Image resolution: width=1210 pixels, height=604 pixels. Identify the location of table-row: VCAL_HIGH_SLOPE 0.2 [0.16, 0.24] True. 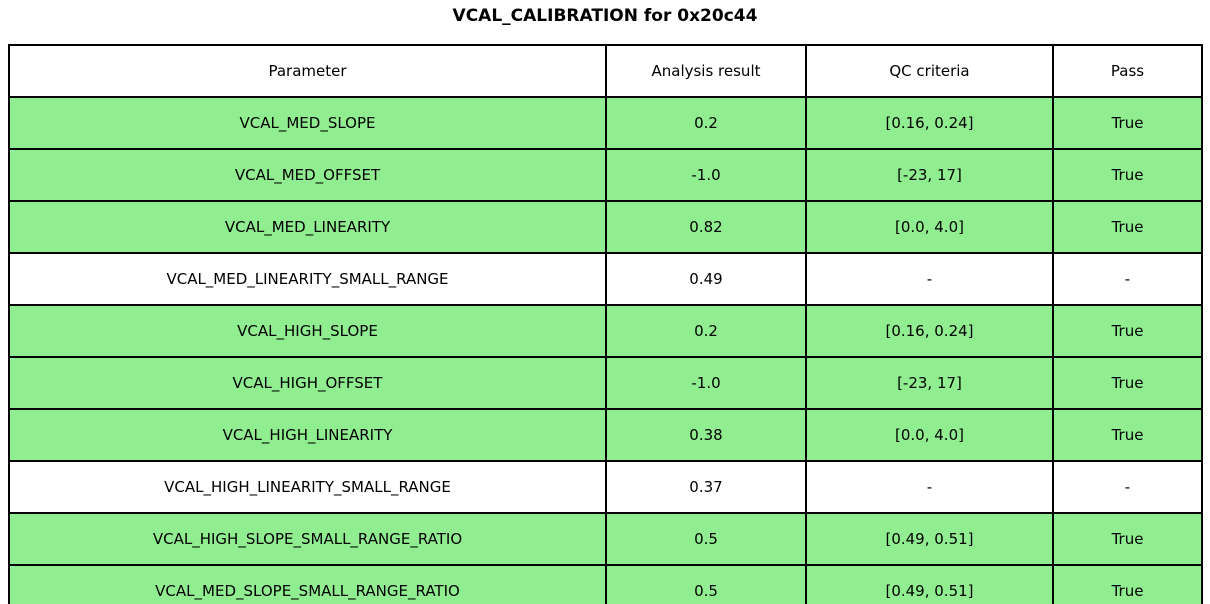
(605, 331).